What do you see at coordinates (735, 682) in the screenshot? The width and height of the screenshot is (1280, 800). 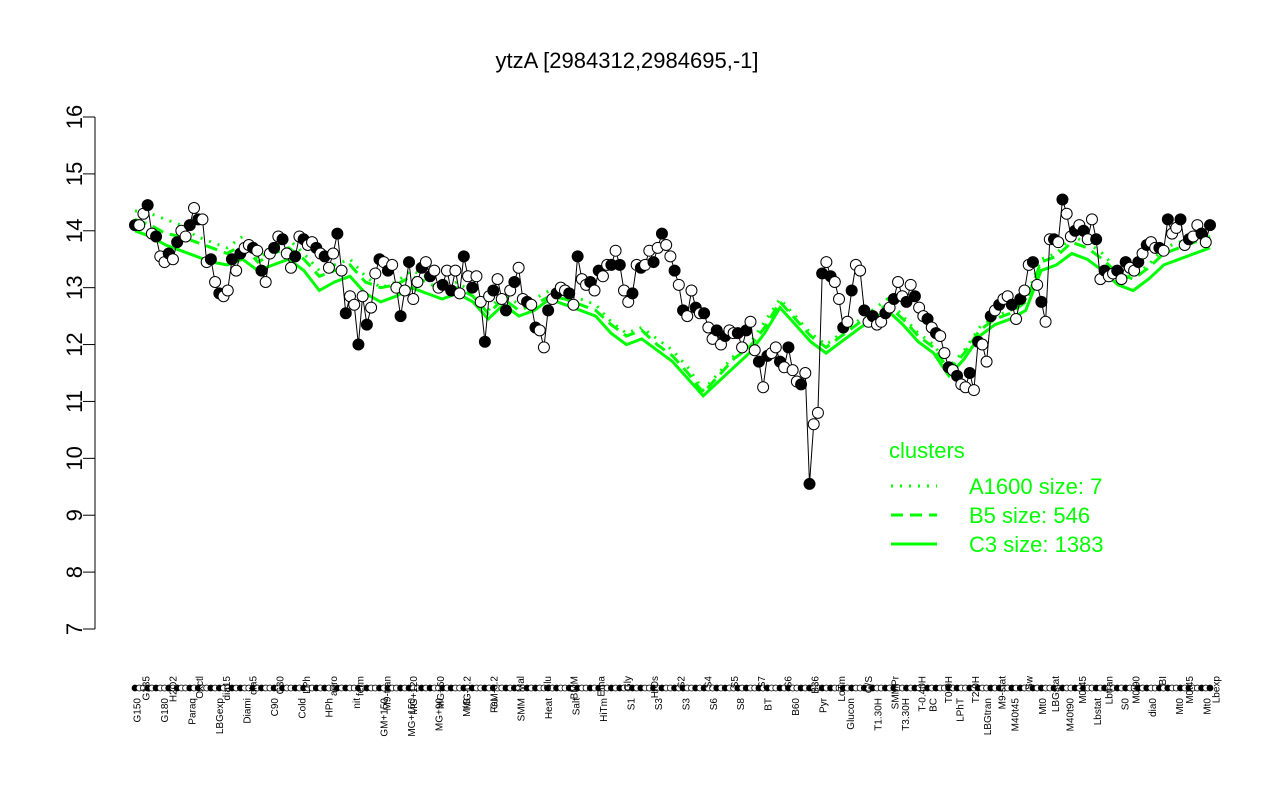 I see `x-tick-label: S5` at bounding box center [735, 682].